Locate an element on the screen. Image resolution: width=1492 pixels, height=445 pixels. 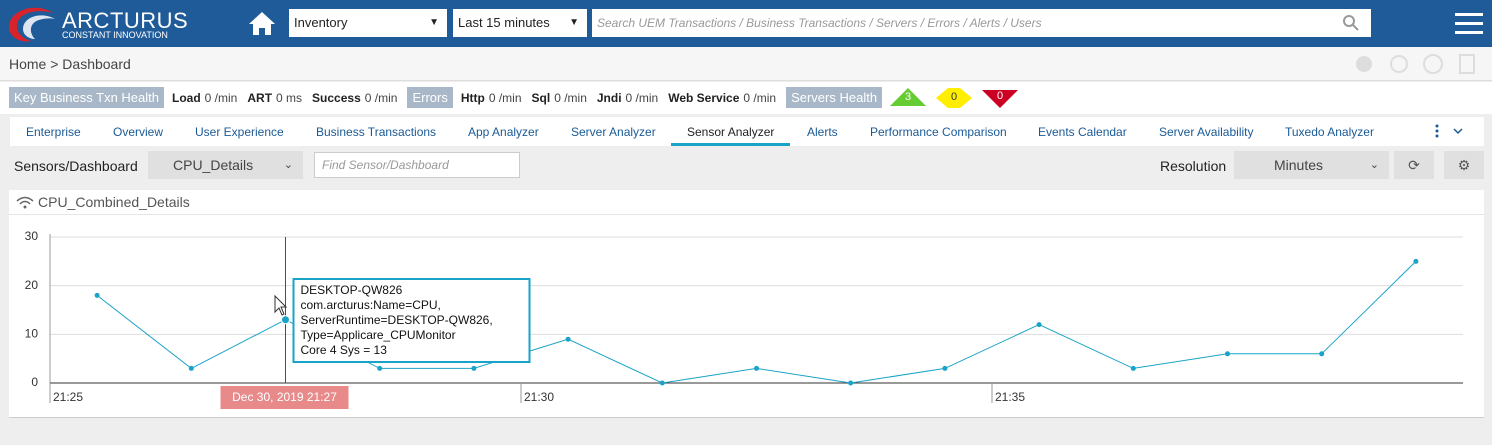
find-box: Find Sensor/Dashboard is located at coordinates (417, 165).